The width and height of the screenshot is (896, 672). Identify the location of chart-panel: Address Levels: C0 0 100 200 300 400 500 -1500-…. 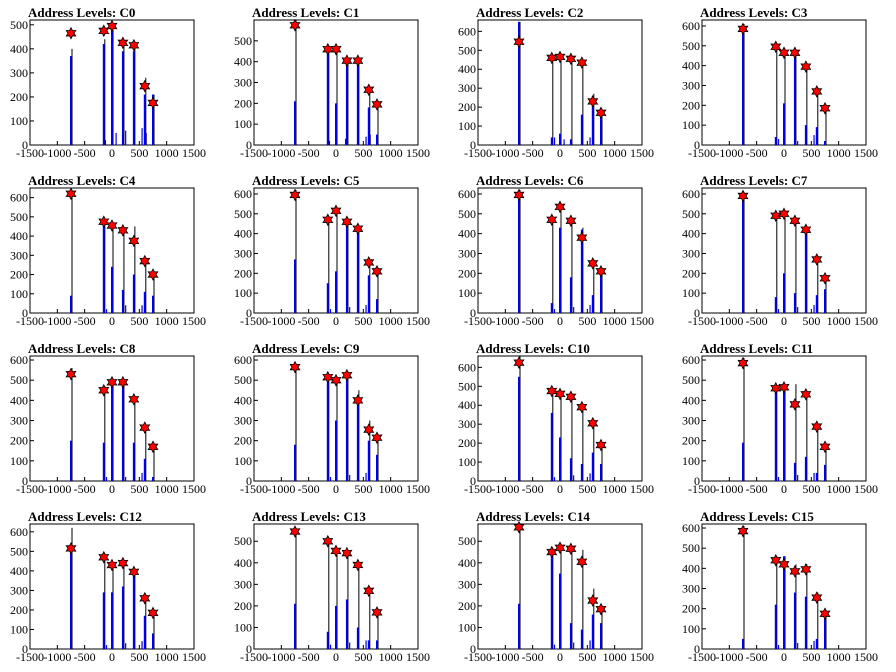
(112, 84).